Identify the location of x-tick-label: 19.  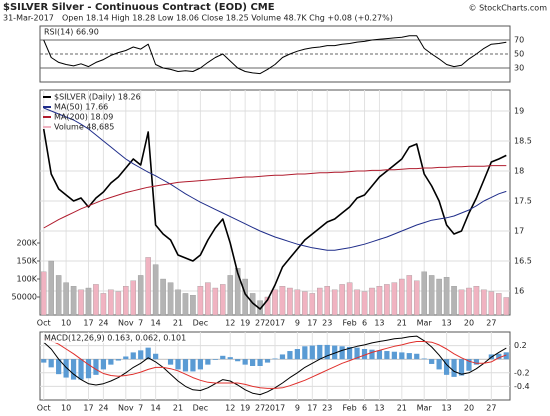
(245, 323).